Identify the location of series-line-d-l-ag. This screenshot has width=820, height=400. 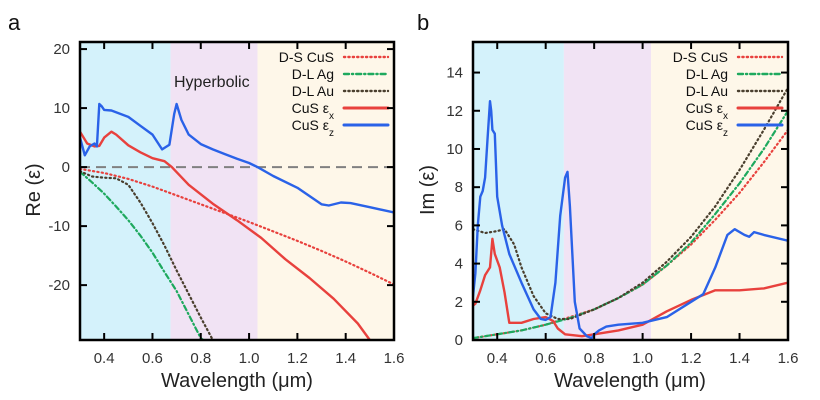
(142, 255).